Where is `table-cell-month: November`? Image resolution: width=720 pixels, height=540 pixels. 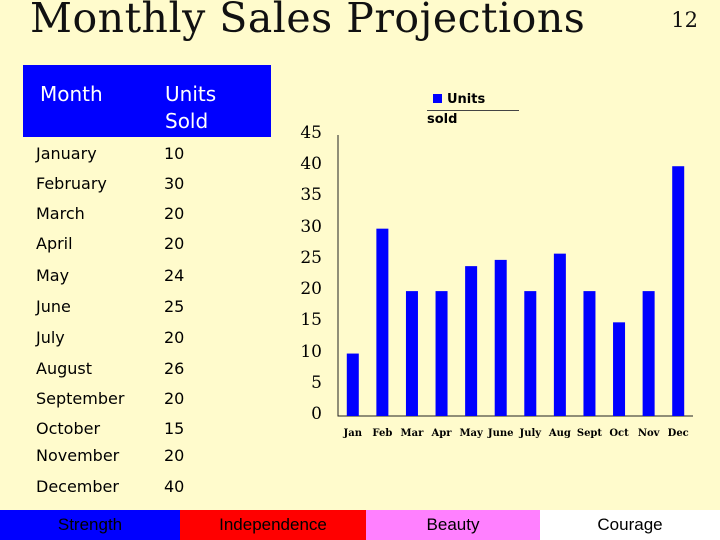 table-cell-month: November is located at coordinates (78, 455).